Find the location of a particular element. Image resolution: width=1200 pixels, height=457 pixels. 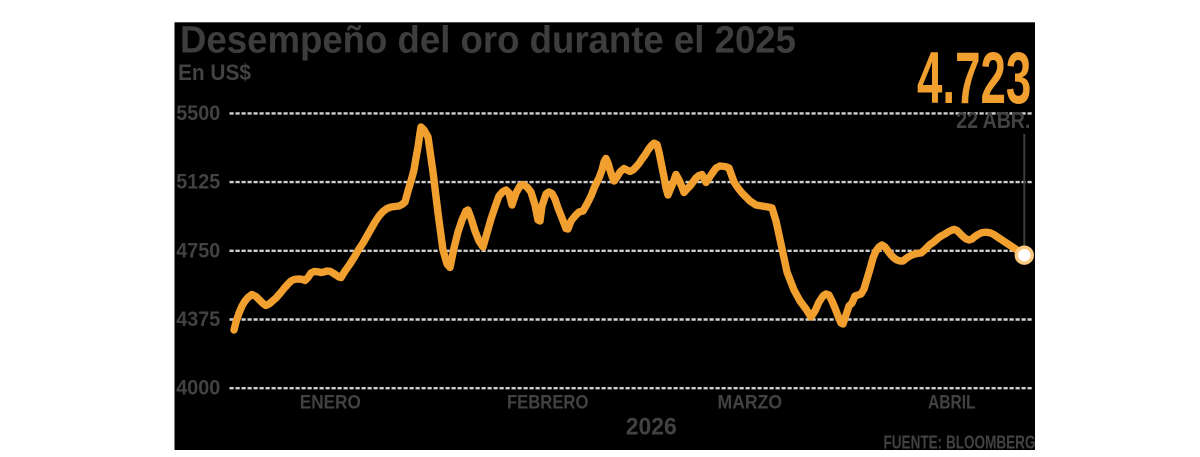

svg-text: 5500 is located at coordinates (198, 113).